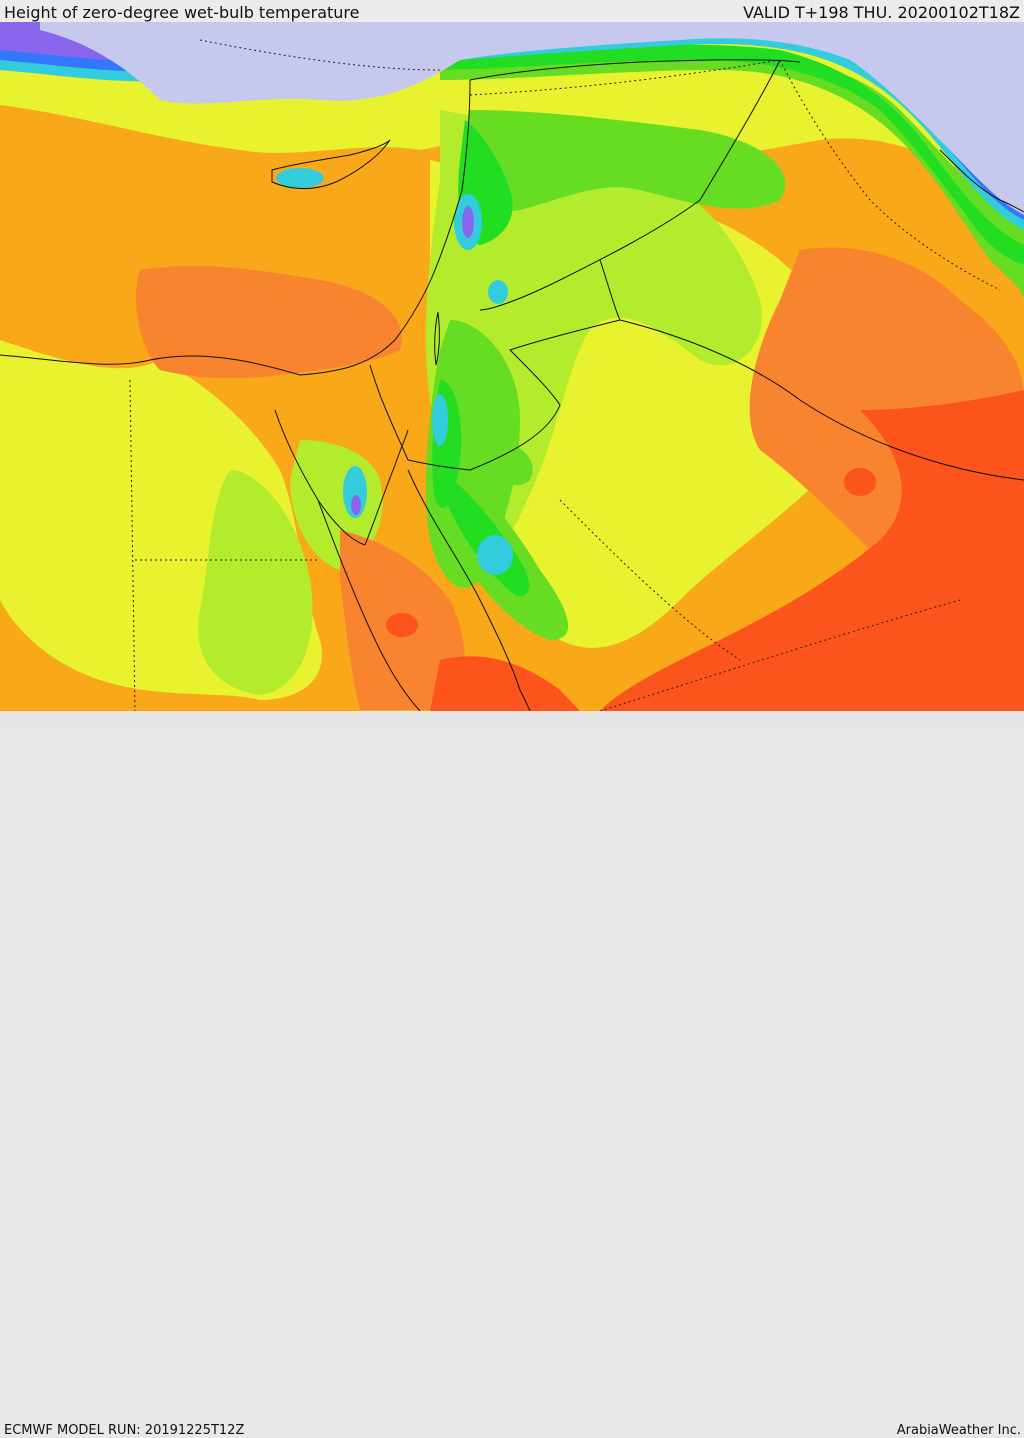 Image resolution: width=1024 pixels, height=1438 pixels. I want to click on contour-red-east, so click(812, 550).